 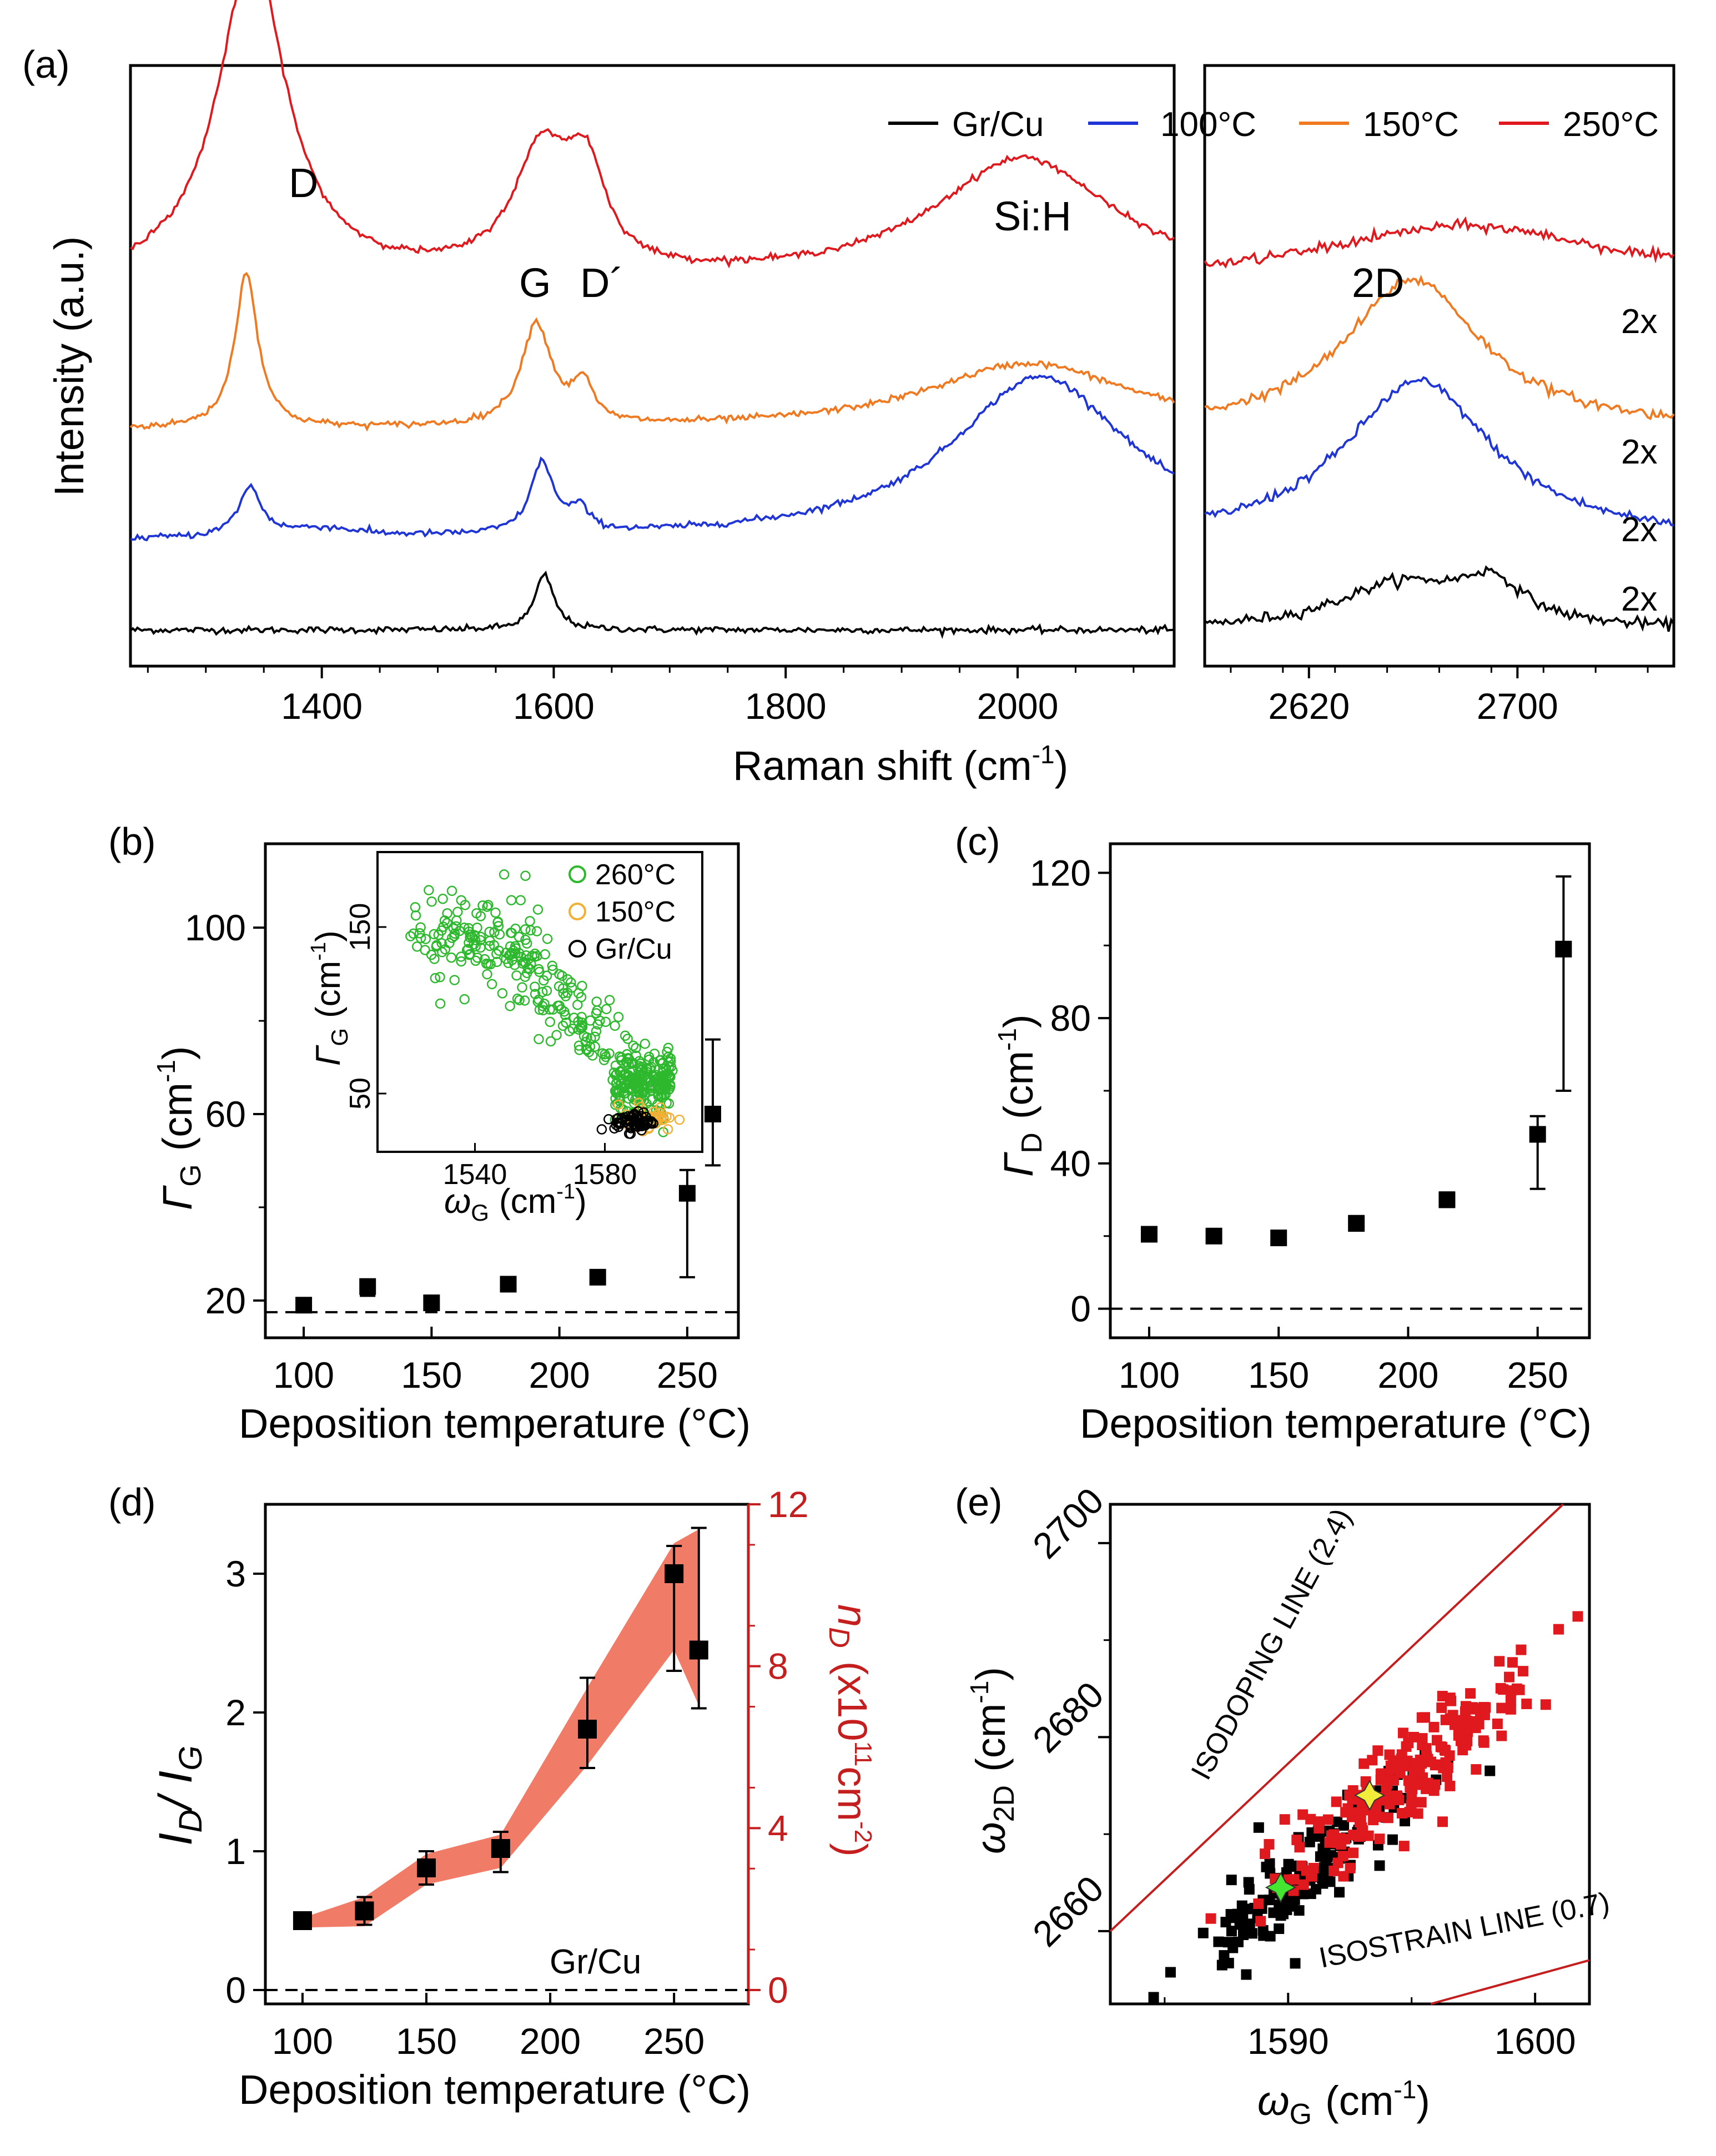 I want to click on reference-line, so click(x=1336, y=1717).